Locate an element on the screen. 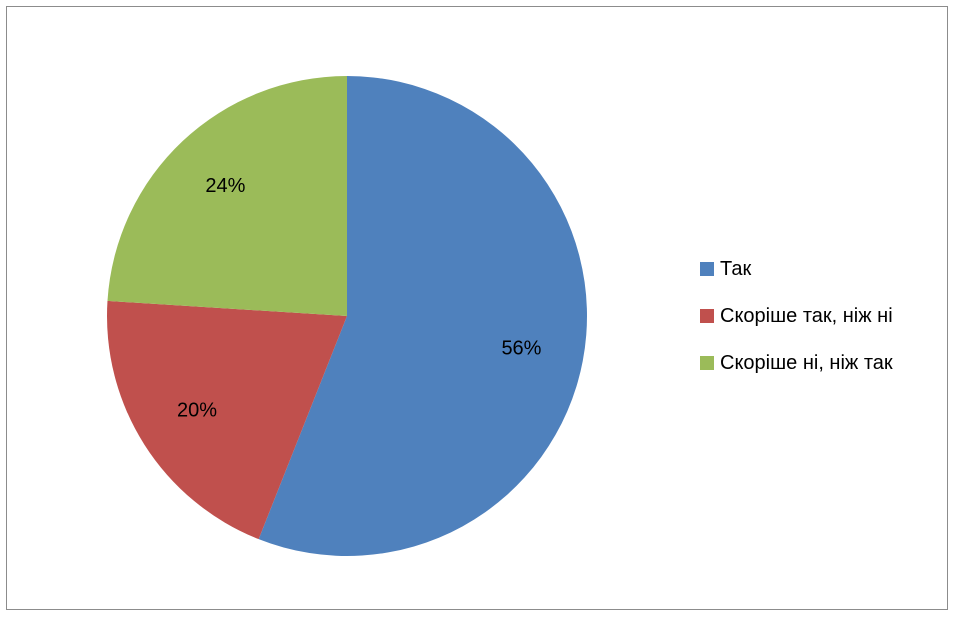 The width and height of the screenshot is (956, 617). legend-label-tak: Так is located at coordinates (736, 269).